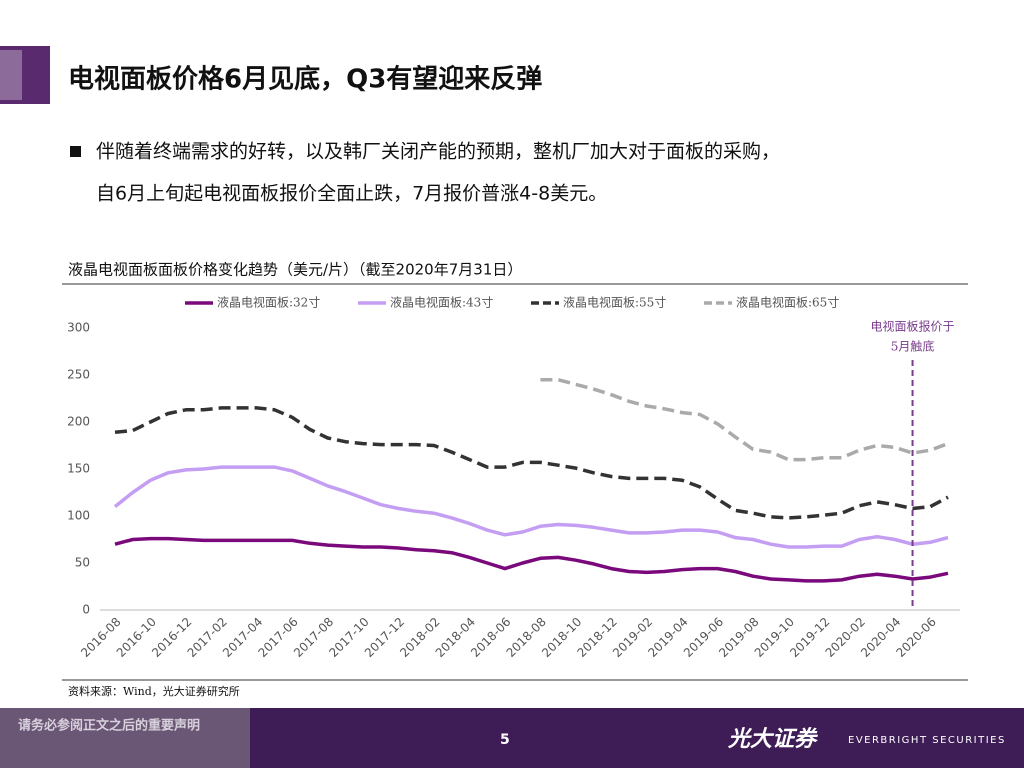 The width and height of the screenshot is (1024, 768). What do you see at coordinates (25, 75) in the screenshot?
I see `logo-mark` at bounding box center [25, 75].